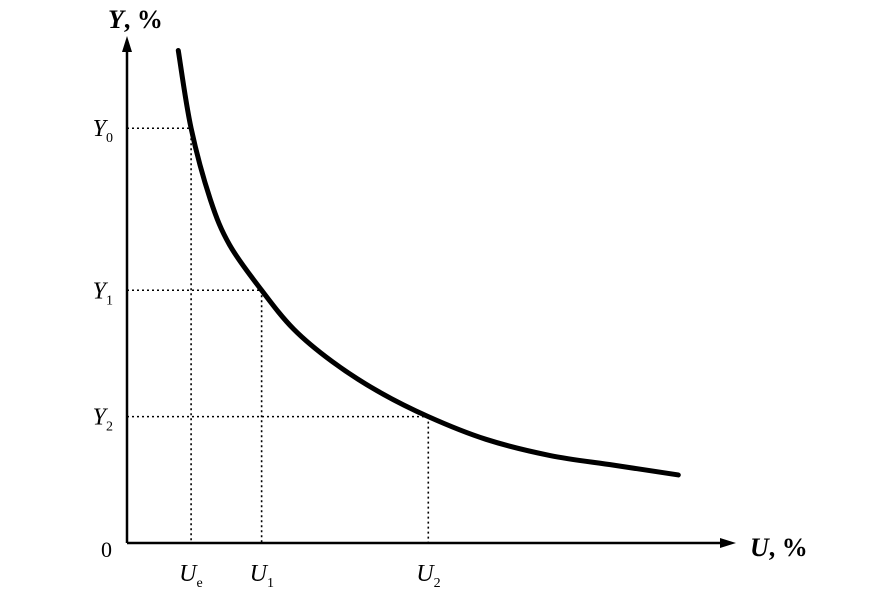  I want to click on x-axis-label: U, %, so click(779, 547).